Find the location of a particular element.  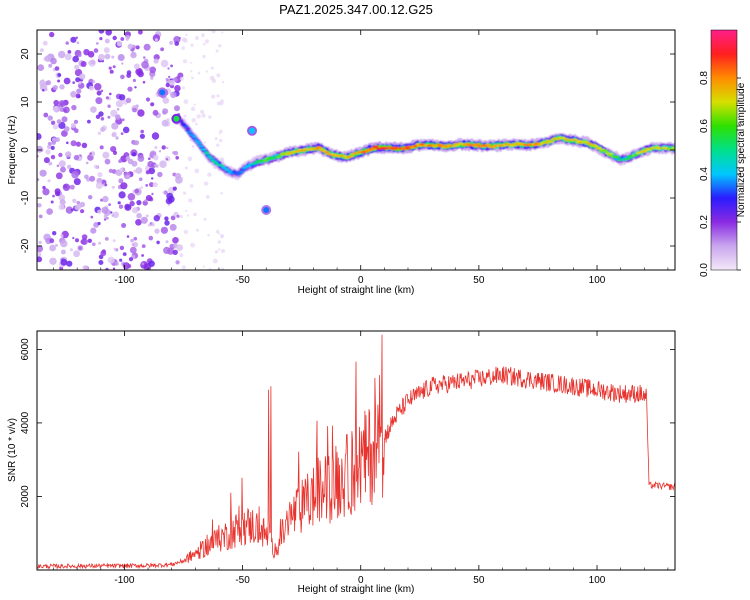

snr-y-tick-label: 6000 is located at coordinates (25, 349).